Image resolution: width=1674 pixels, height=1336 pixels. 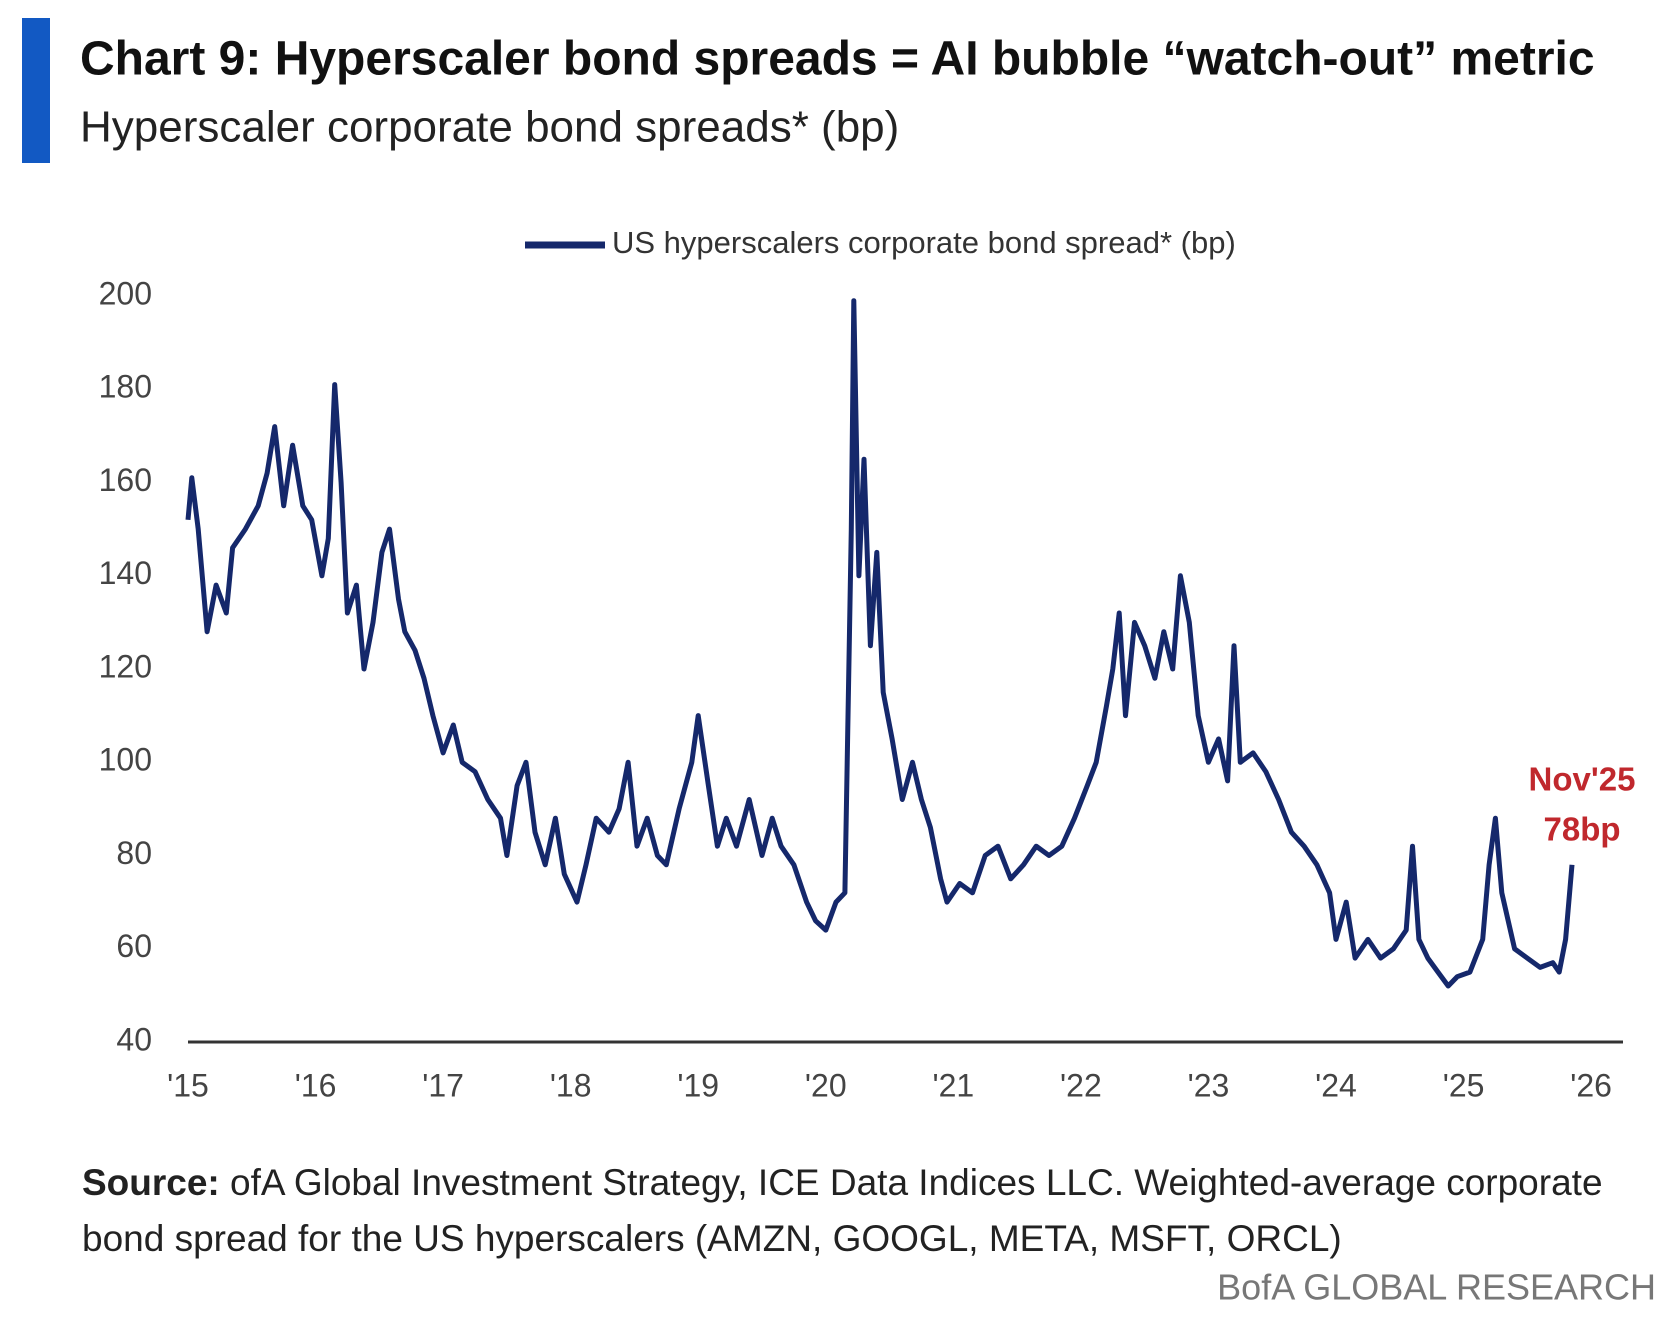 What do you see at coordinates (953, 1085) in the screenshot?
I see `x-tick-label: '21` at bounding box center [953, 1085].